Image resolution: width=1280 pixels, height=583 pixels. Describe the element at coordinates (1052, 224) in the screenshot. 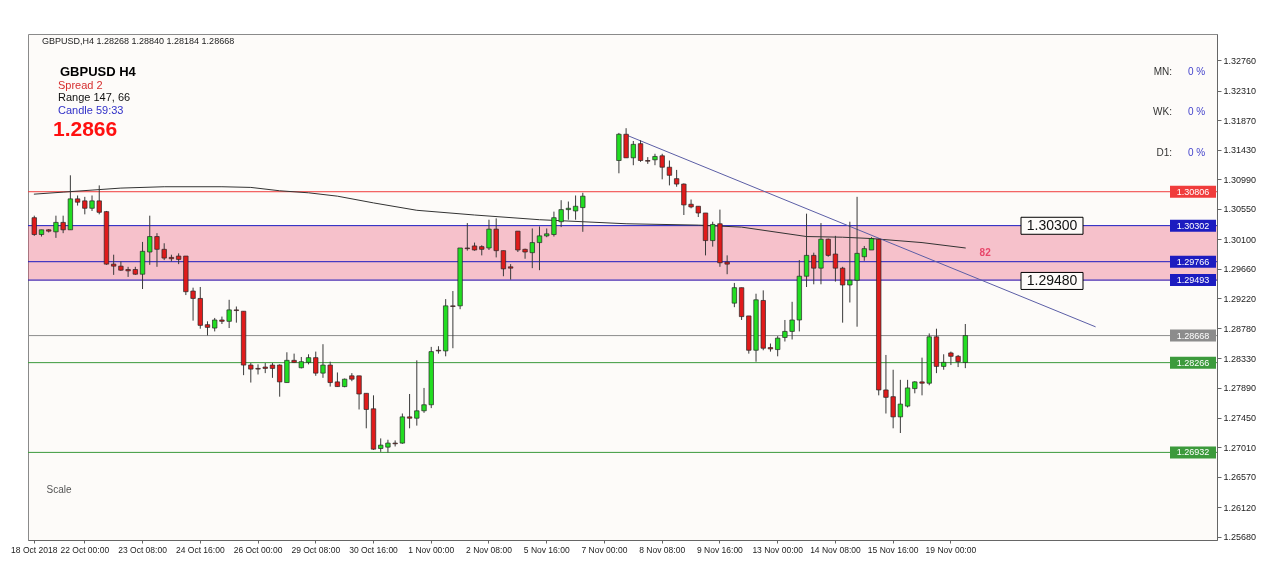

I see `annotation: 1.30300` at that location.